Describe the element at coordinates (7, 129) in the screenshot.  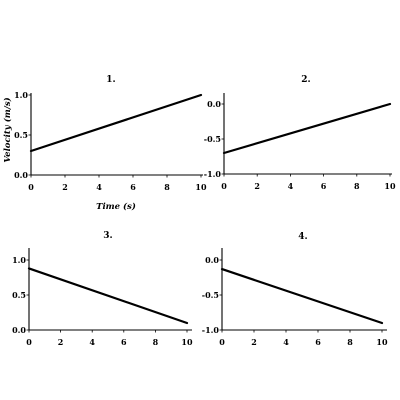
I see `y-axis-label: Velocity (m/s)` at that location.